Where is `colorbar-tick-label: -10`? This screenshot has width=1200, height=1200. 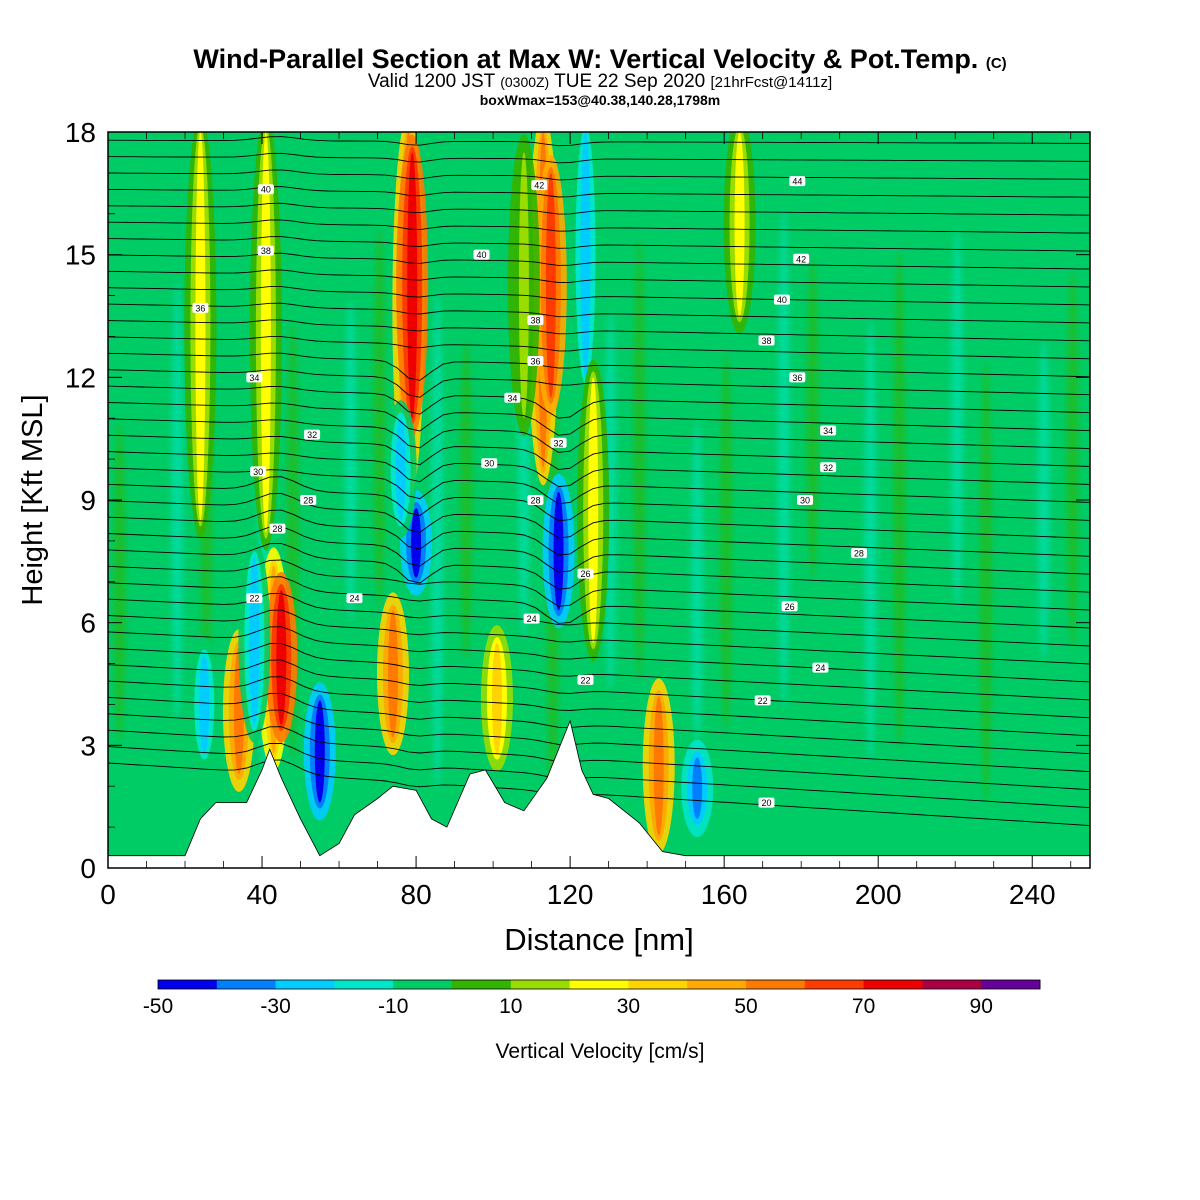
colorbar-tick-label: -10 is located at coordinates (393, 1006).